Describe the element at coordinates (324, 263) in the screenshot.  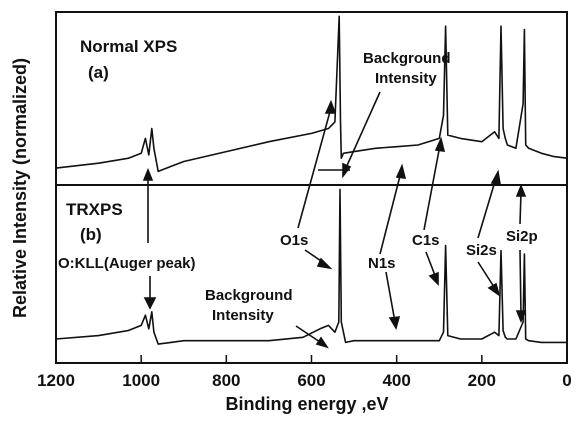
I see `arrowhead-o1s-down` at that location.